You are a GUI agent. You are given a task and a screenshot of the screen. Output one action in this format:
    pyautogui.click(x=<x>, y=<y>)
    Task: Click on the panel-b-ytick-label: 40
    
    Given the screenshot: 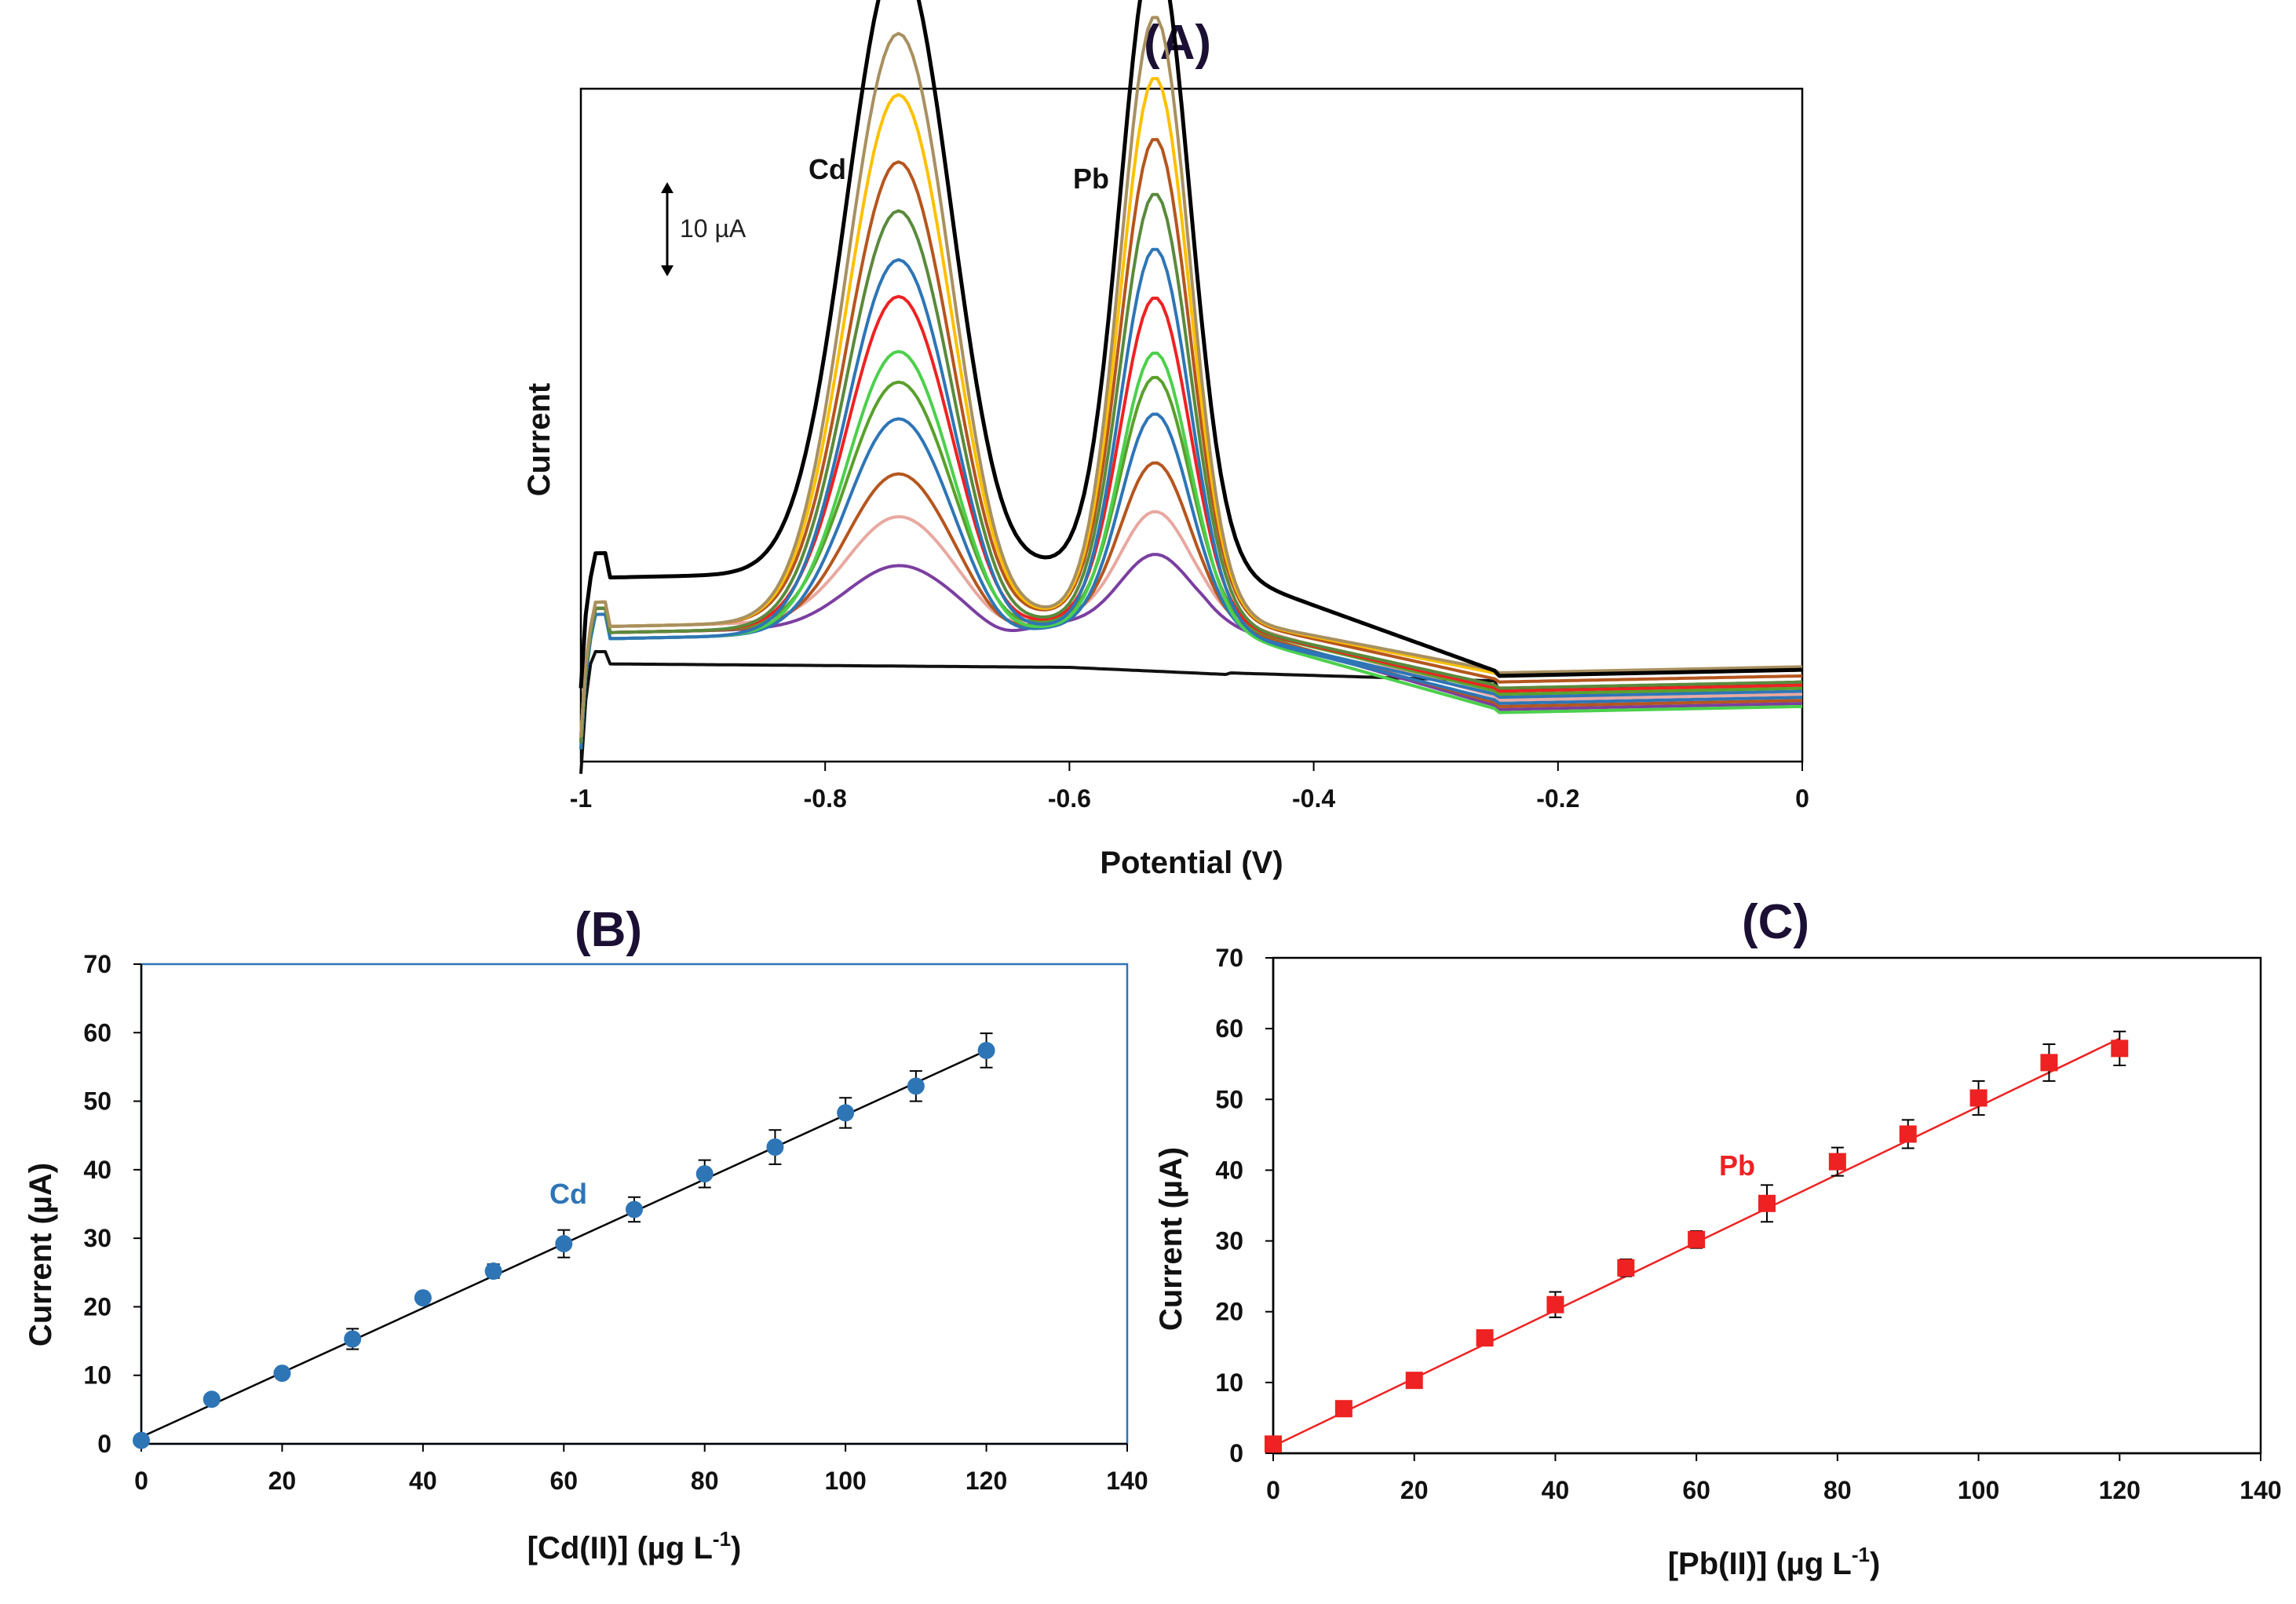 What is the action you would take?
    pyautogui.click(x=97, y=1170)
    